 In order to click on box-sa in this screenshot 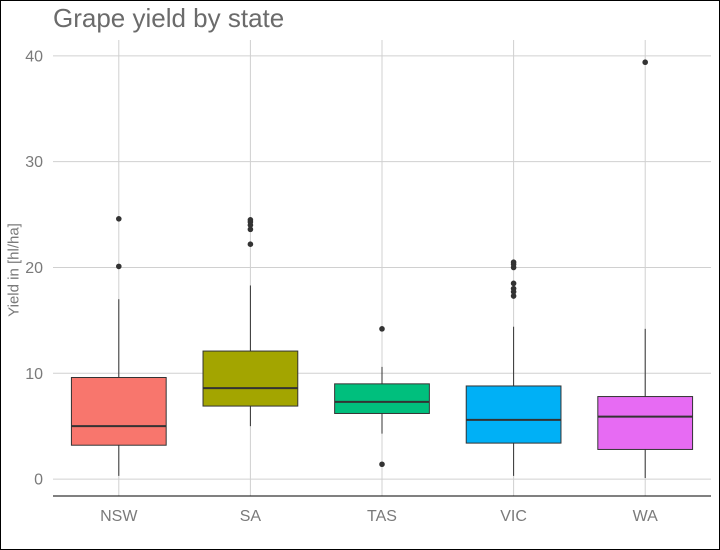, I will do `click(250, 322)`.